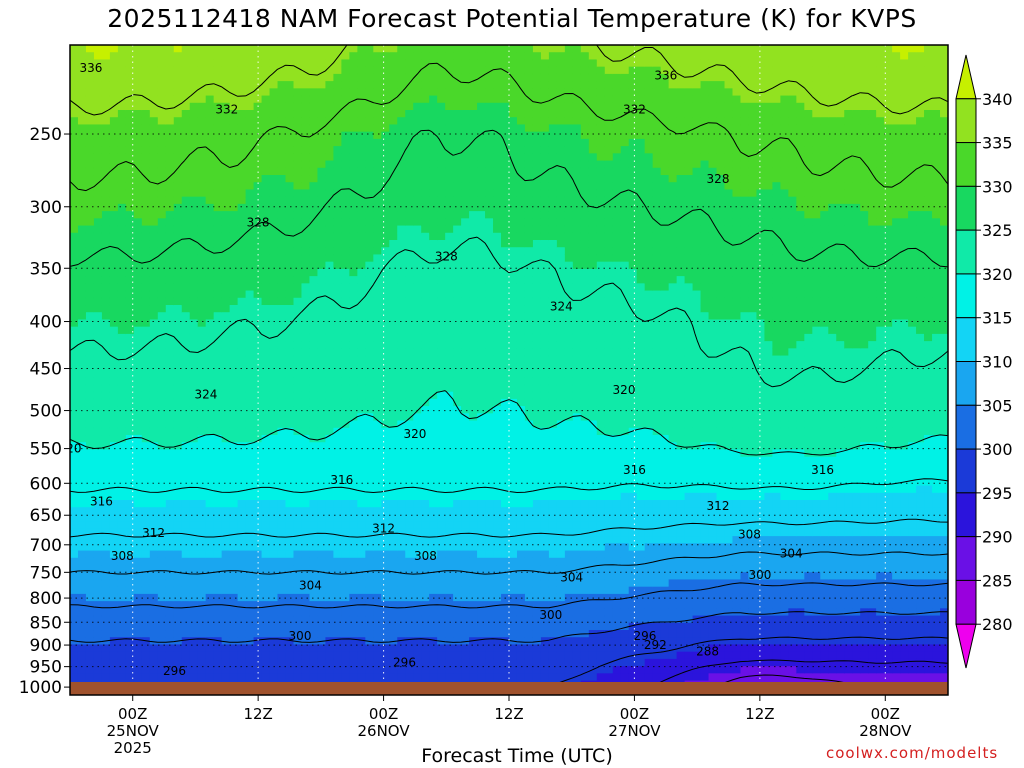 This screenshot has width=1024, height=768. Describe the element at coordinates (50, 208) in the screenshot. I see `y-tick: 300` at that location.